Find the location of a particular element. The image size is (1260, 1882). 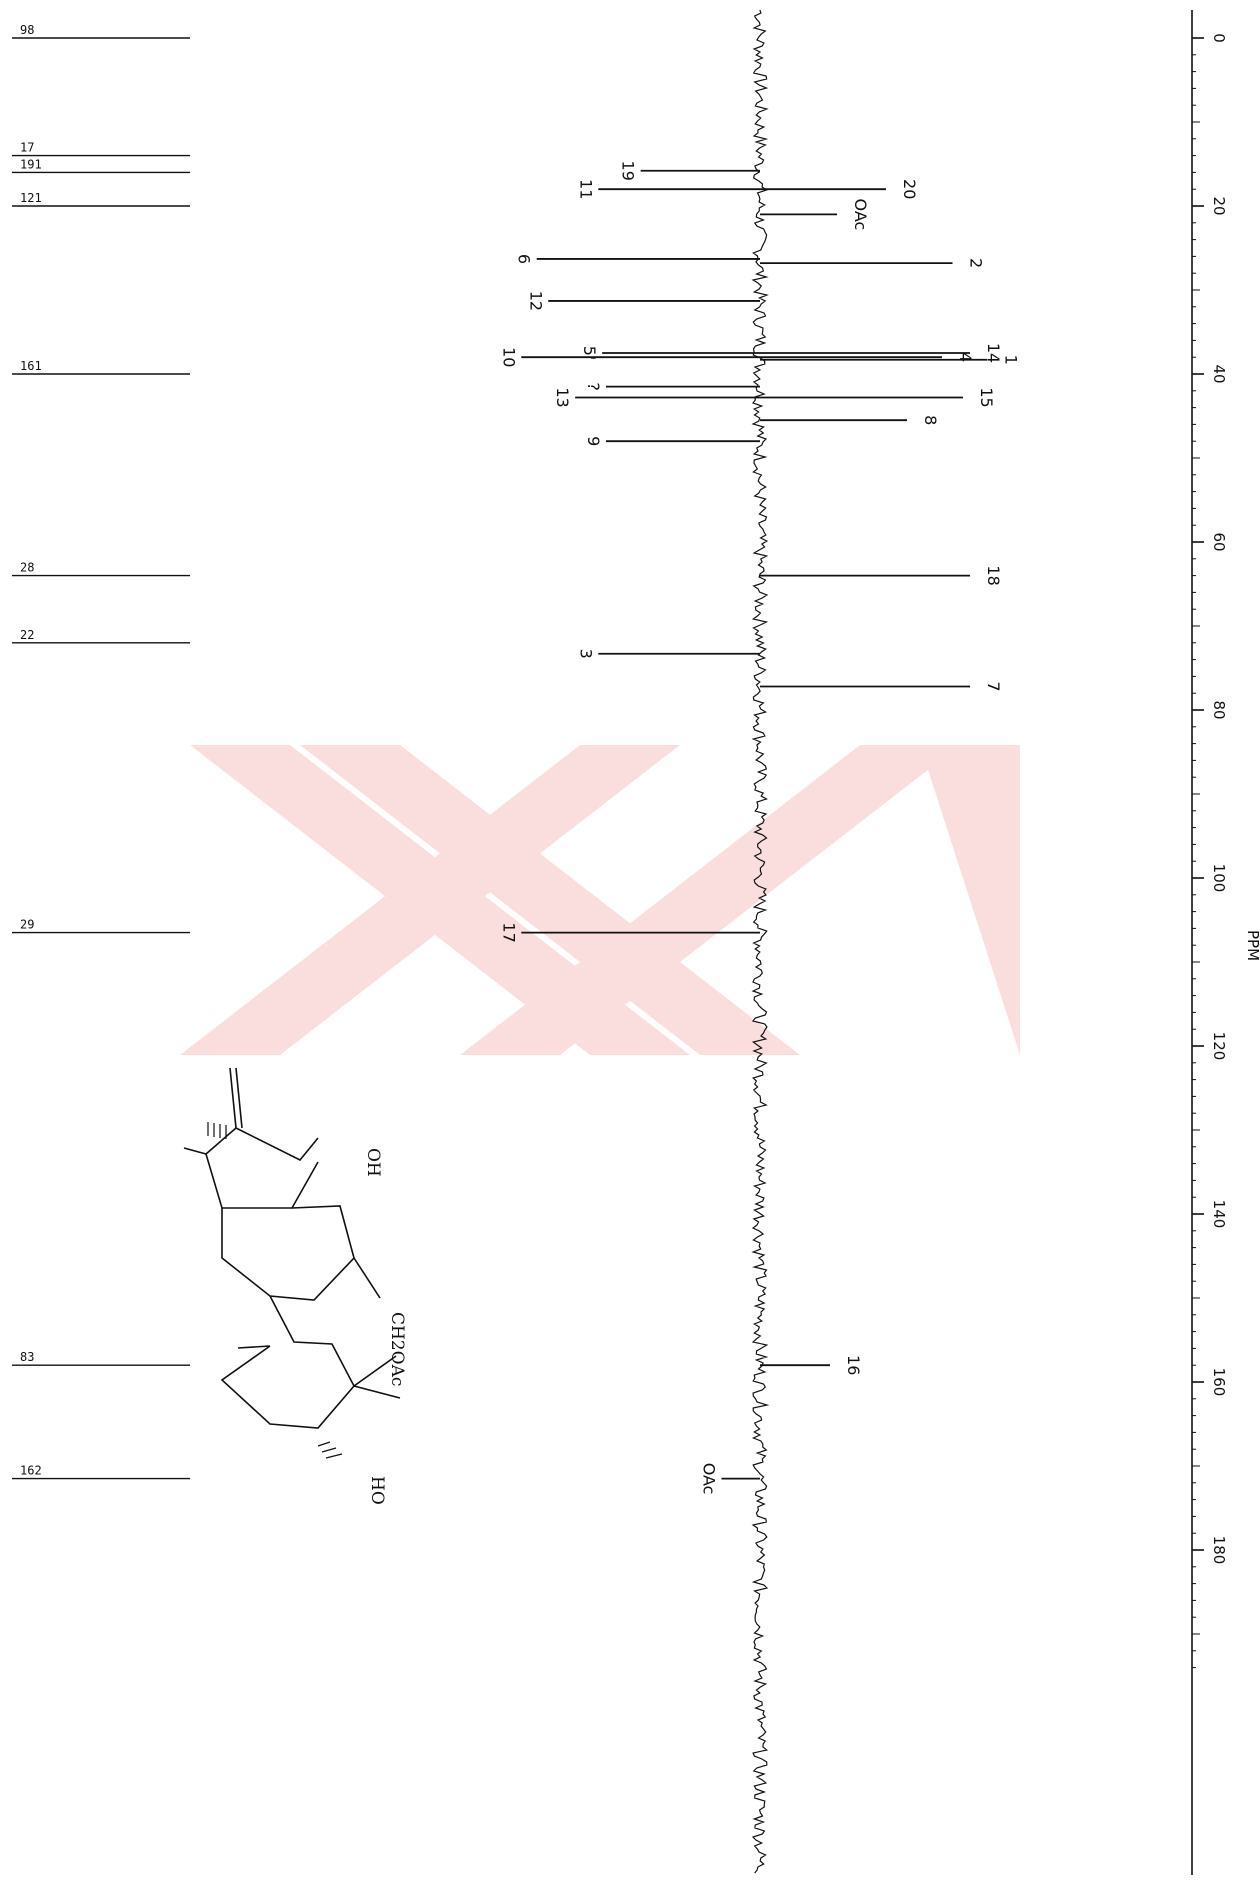

integral-tag-label: 22 is located at coordinates (27, 635).